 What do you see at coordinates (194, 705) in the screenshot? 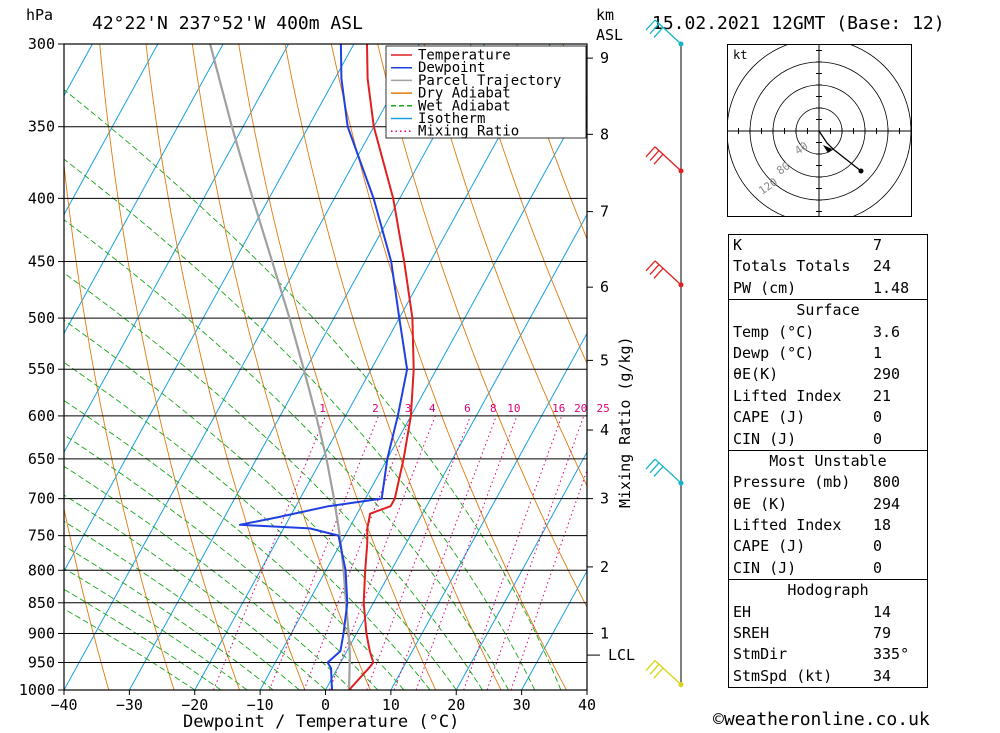
I see `temperature-tick-label: −20` at bounding box center [194, 705].